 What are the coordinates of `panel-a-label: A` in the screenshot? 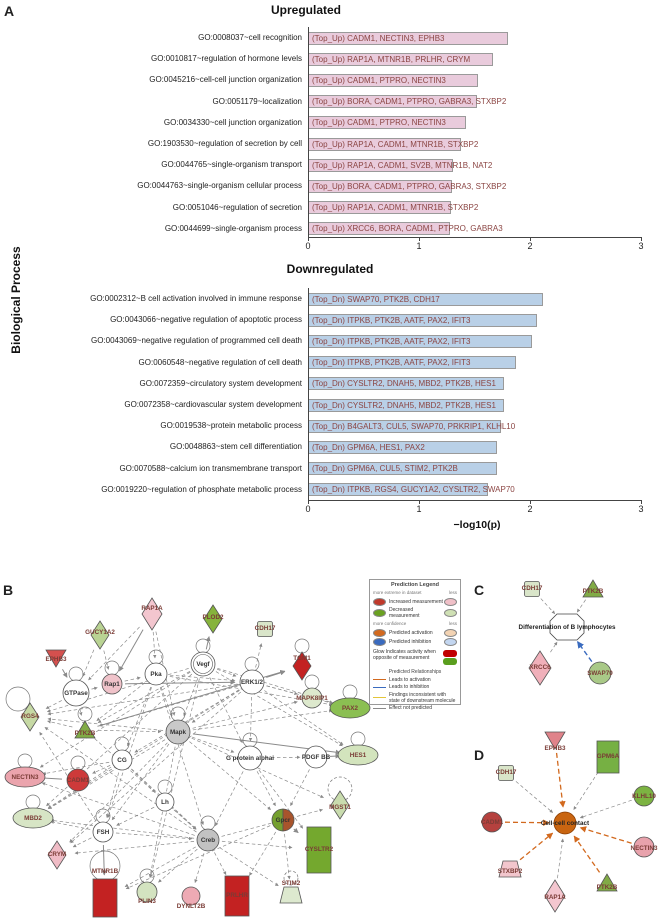 It's located at (9, 11).